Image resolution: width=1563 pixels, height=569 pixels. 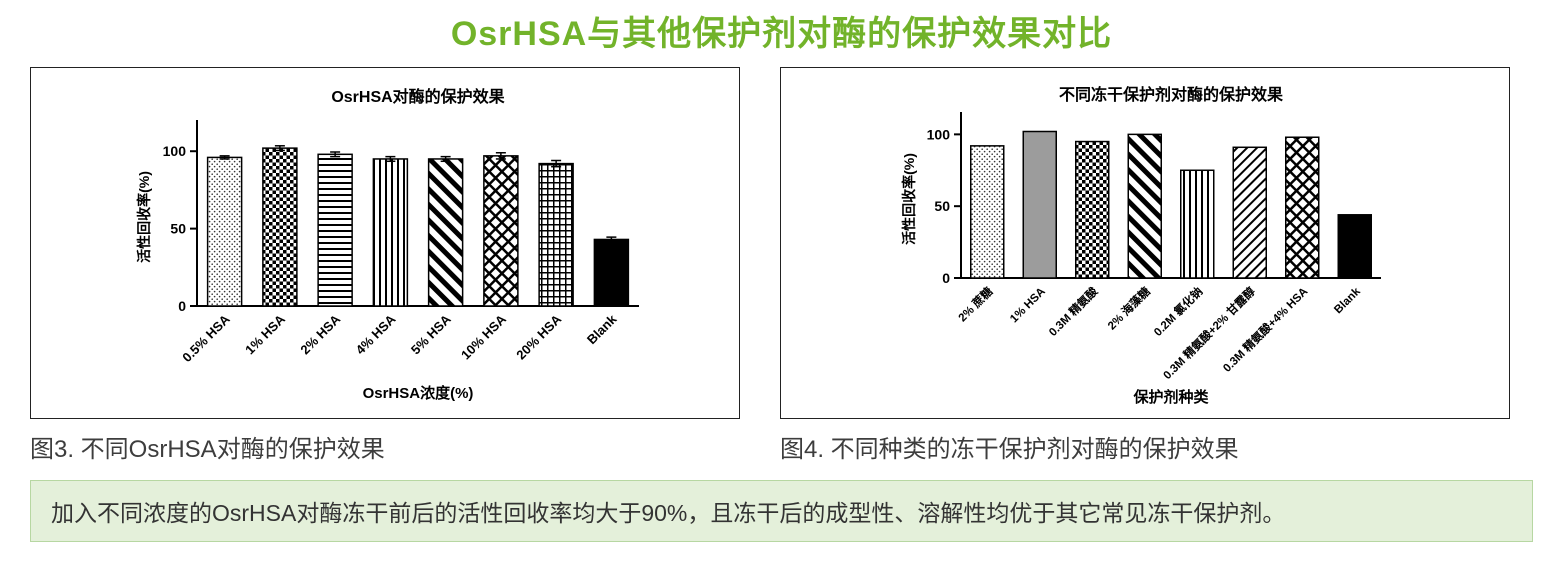 I want to click on svg-text: 0.3M 精氨酸+2% 甘露醇, so click(x=1209, y=333).